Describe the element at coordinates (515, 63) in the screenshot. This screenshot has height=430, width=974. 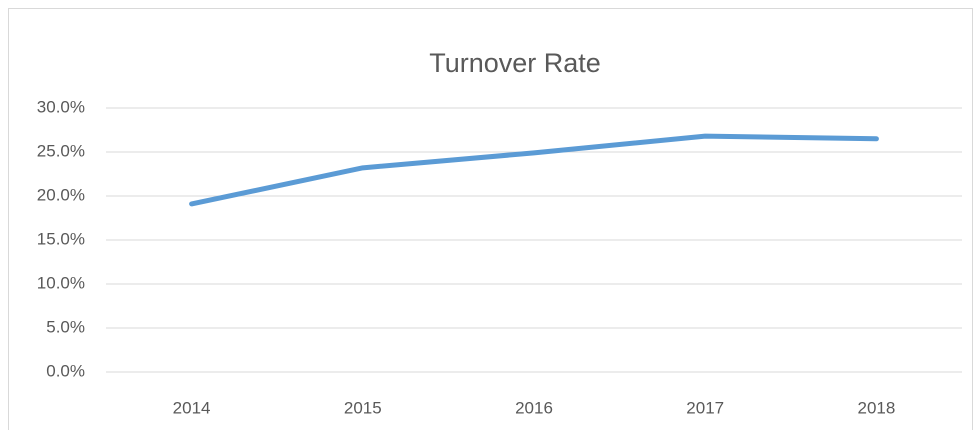
I see `chart-title: Turnover Rate` at that location.